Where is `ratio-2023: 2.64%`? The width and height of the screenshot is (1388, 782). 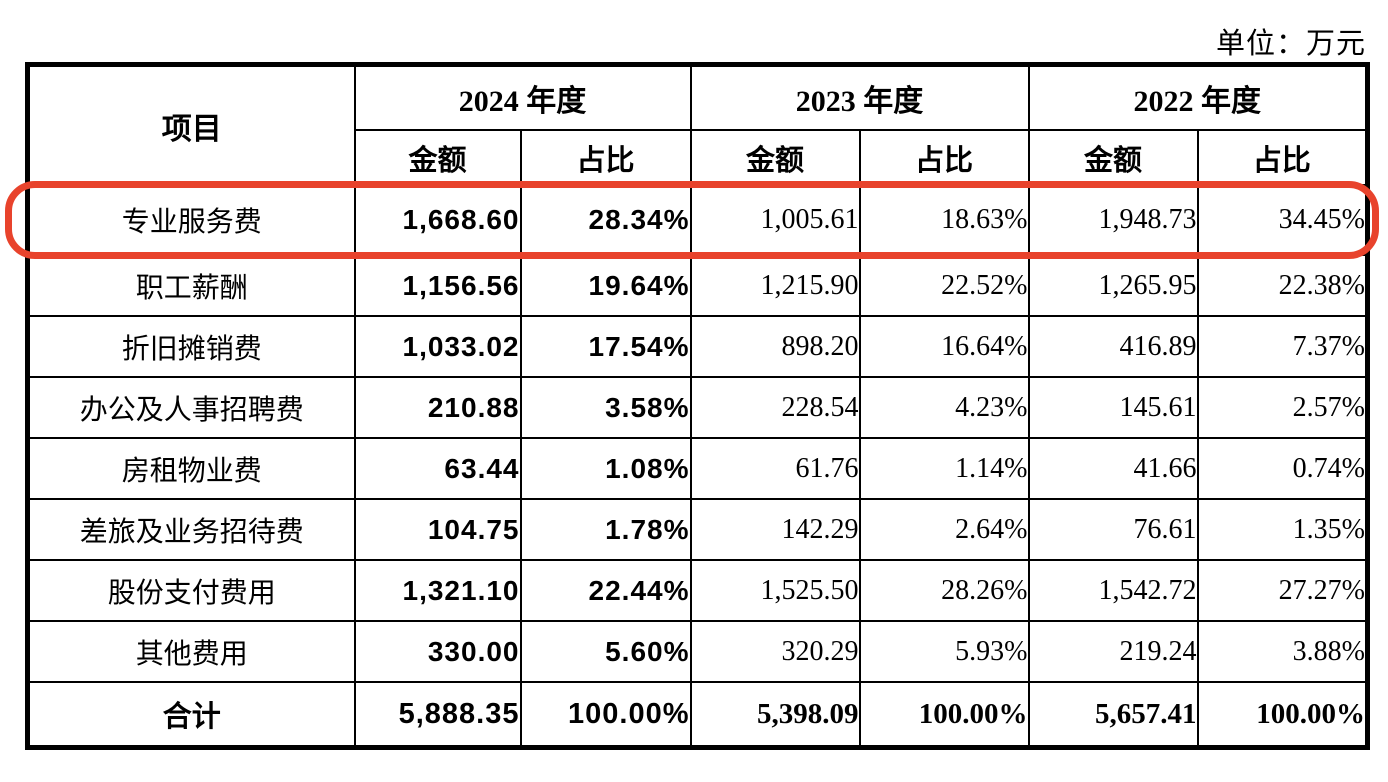
ratio-2023: 2.64% is located at coordinates (944, 529).